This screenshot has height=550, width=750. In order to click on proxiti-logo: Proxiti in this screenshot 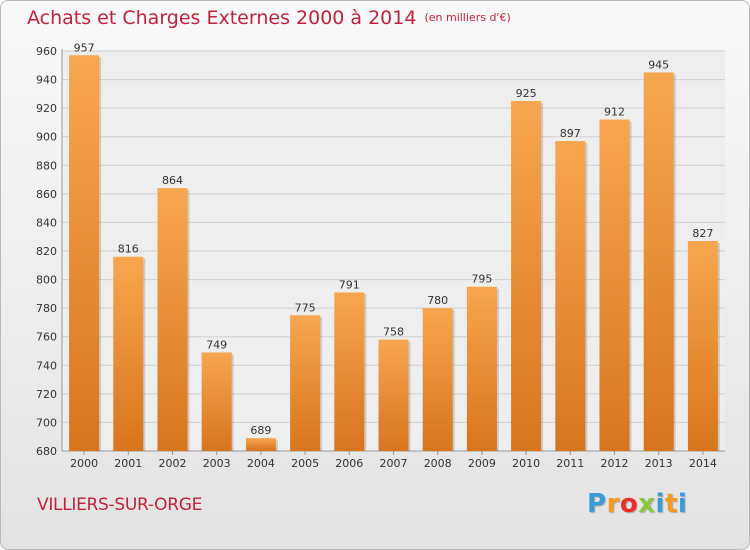, I will do `click(637, 504)`.